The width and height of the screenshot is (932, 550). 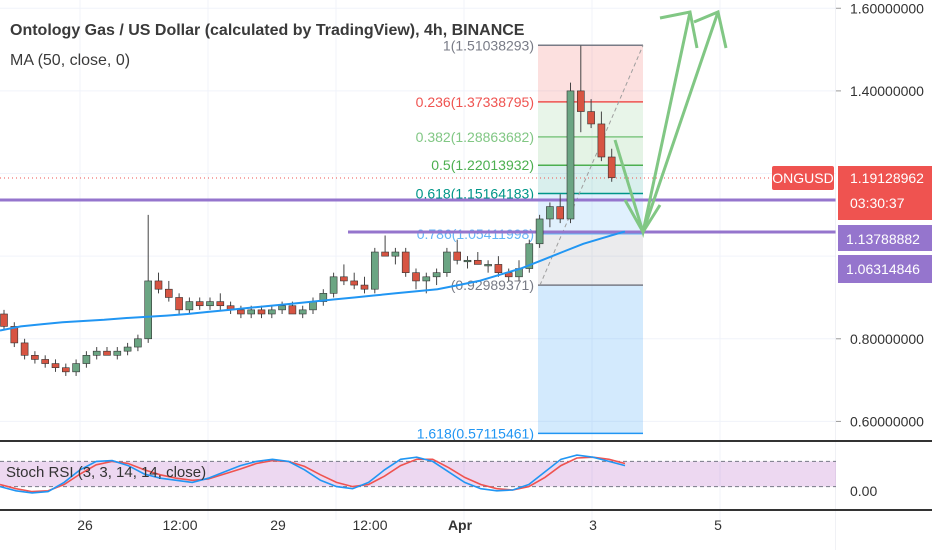 I want to click on time-tick-label: 26, so click(x=85, y=525).